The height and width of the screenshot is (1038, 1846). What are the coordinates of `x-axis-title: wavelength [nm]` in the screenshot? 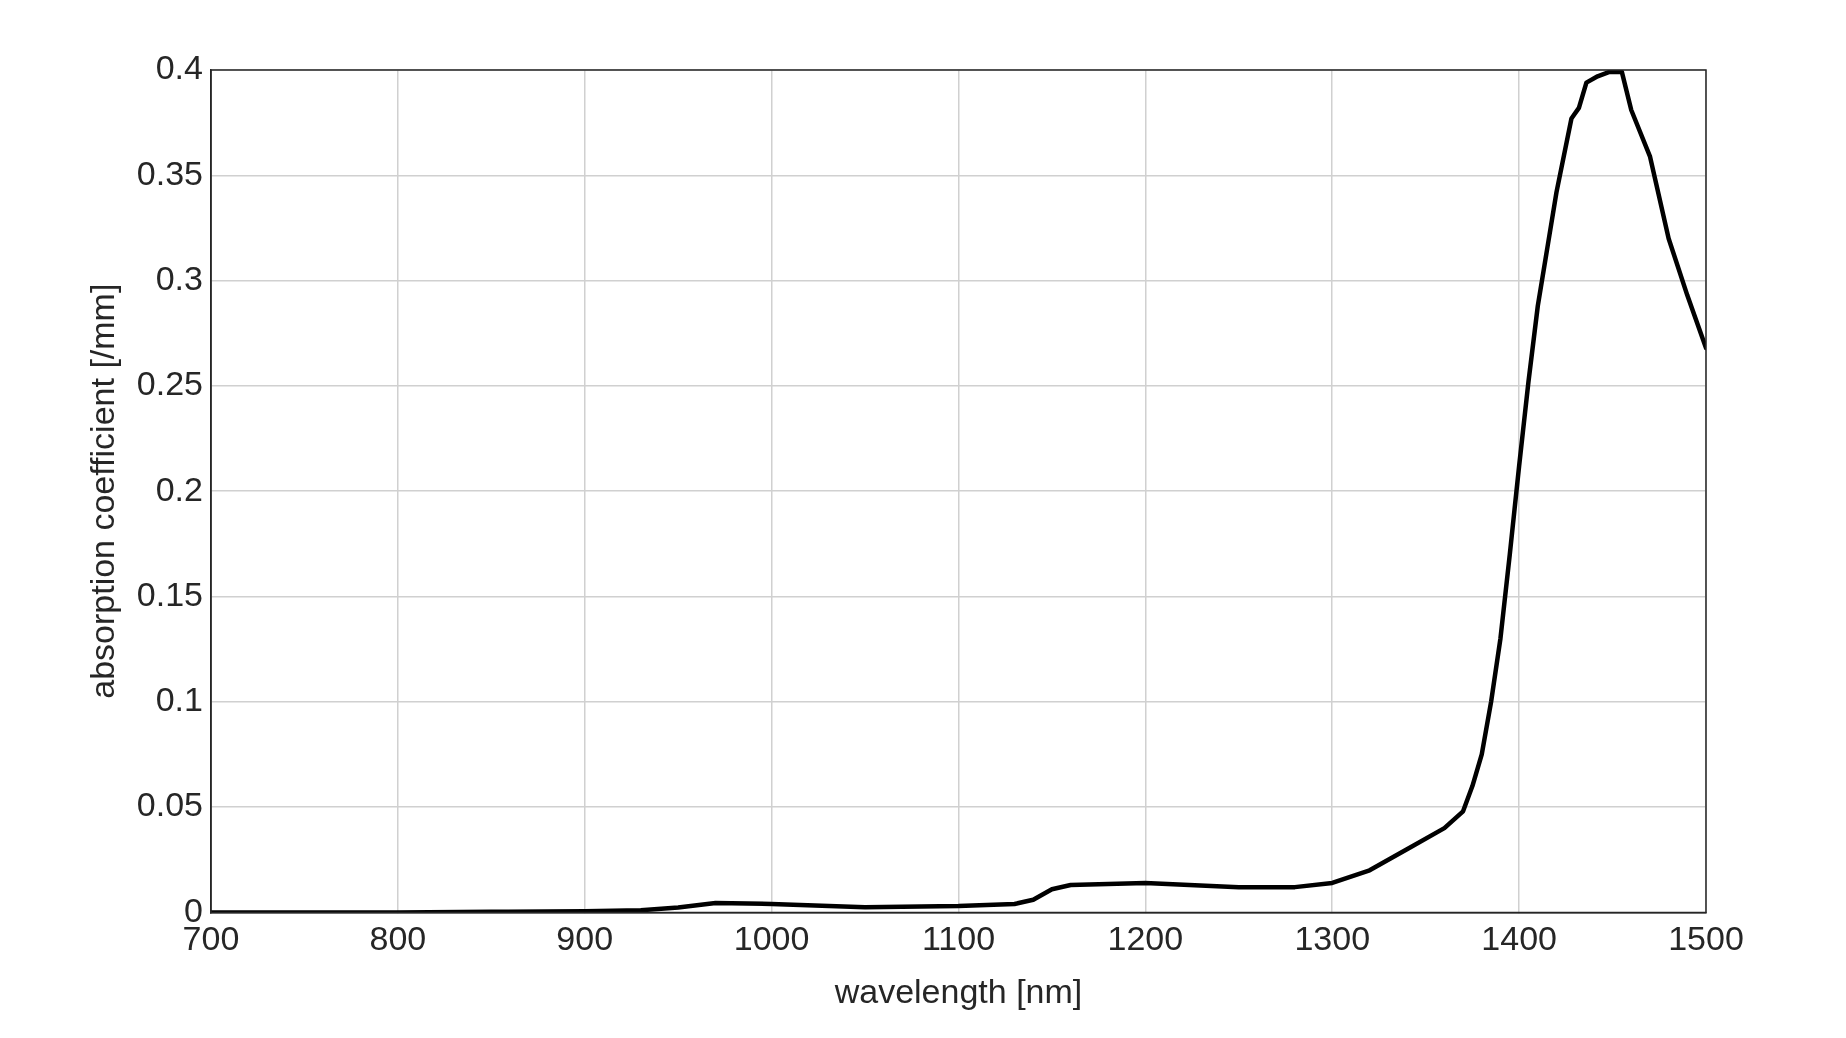 It's located at (958, 990).